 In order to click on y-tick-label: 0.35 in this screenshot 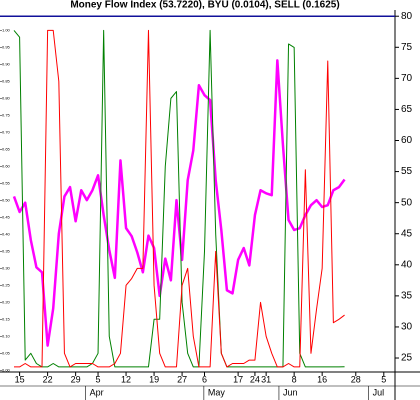, I will do `click(6, 250)`.